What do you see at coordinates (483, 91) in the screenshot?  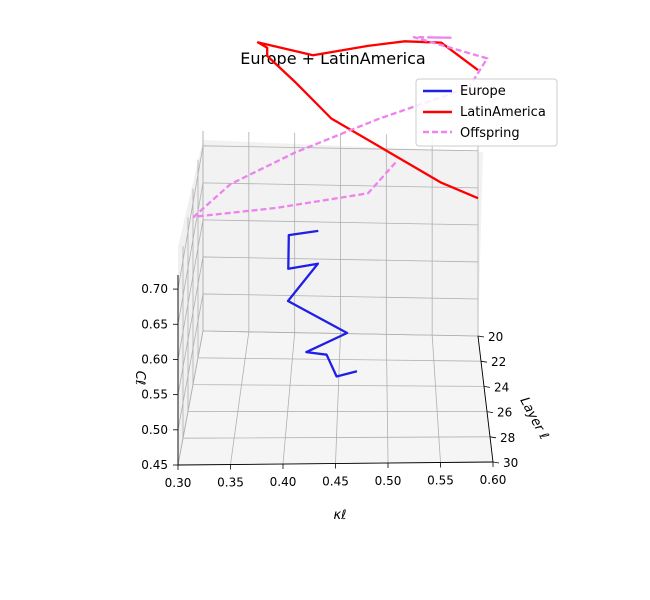 I see `legend-label-europe: Europe` at bounding box center [483, 91].